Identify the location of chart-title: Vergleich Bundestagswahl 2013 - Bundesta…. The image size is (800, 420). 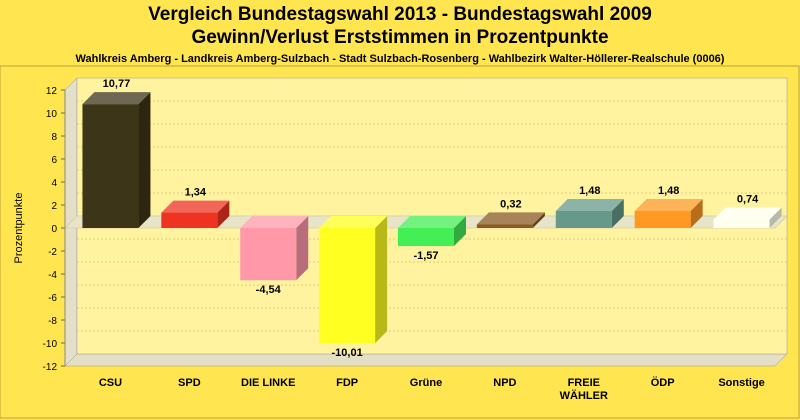
(400, 14).